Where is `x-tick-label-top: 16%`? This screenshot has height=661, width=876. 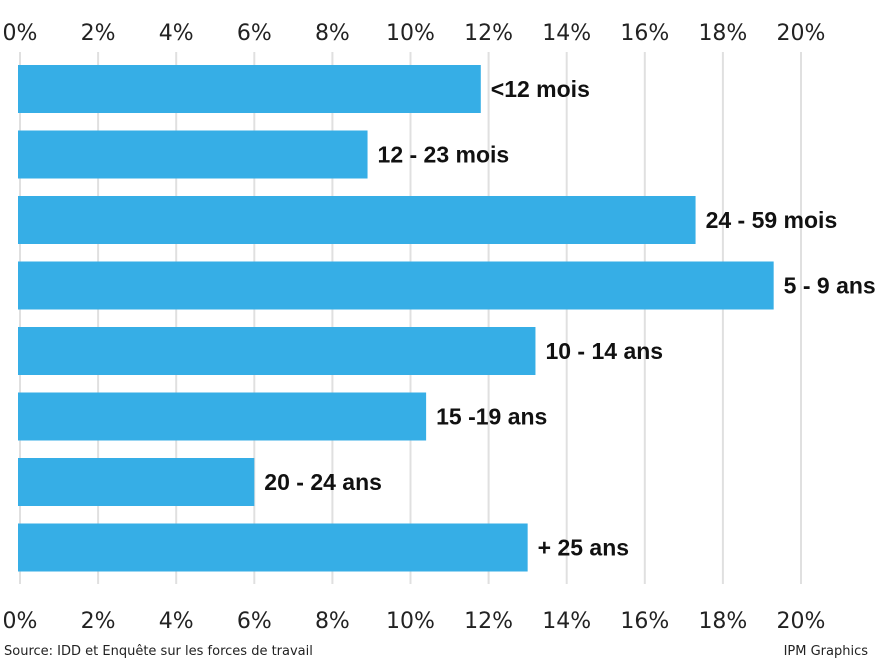 x-tick-label-top: 16% is located at coordinates (644, 33).